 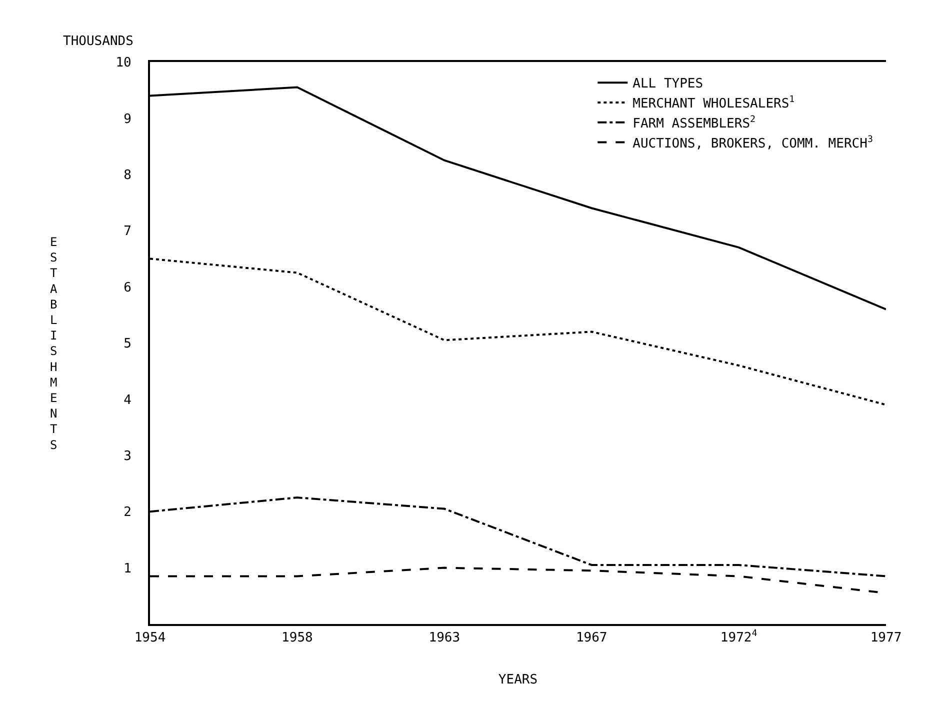 I want to click on x-tick-label: 1967, so click(x=592, y=638).